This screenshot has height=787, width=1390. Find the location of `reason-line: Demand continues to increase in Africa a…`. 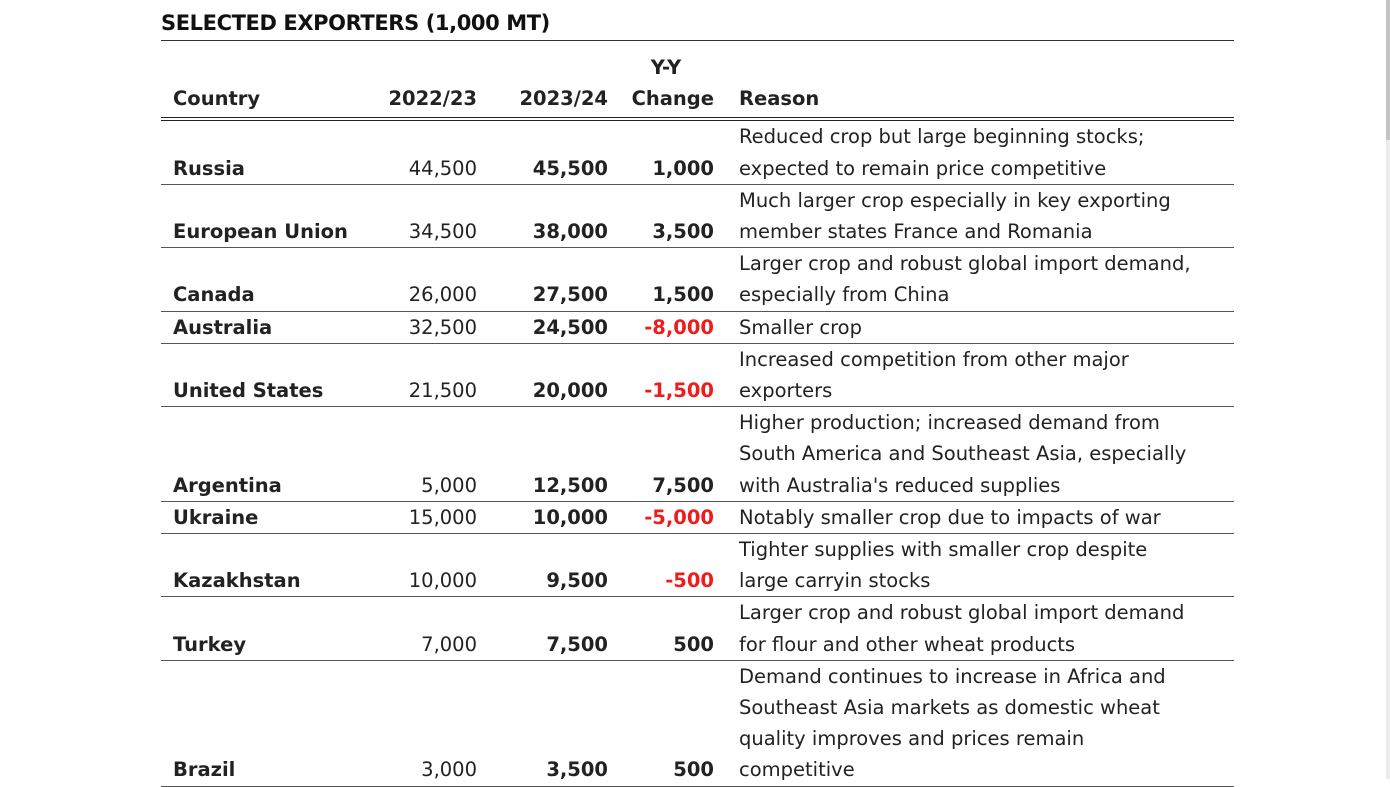

reason-line: Demand continues to increase in Africa a… is located at coordinates (952, 676).